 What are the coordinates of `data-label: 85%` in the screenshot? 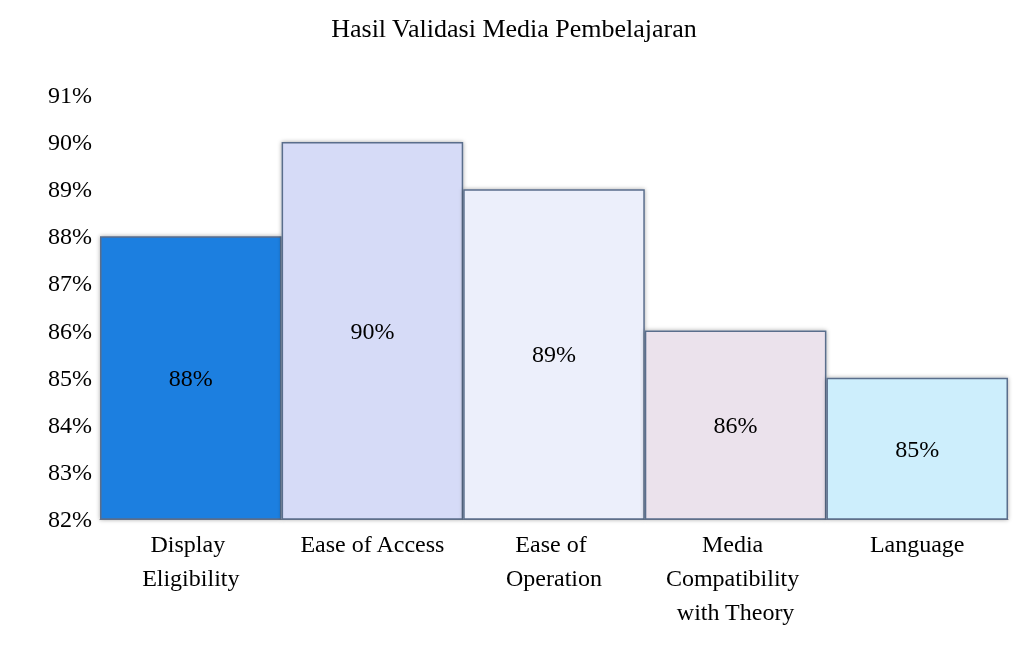 It's located at (917, 448).